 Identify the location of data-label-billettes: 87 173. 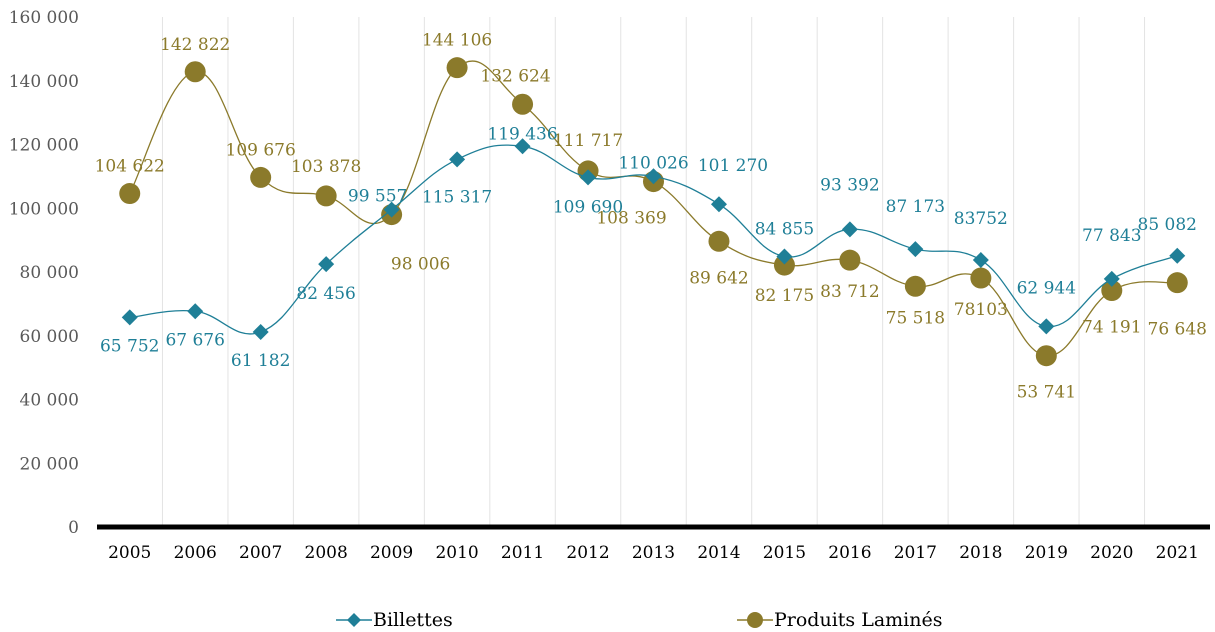
(915, 207).